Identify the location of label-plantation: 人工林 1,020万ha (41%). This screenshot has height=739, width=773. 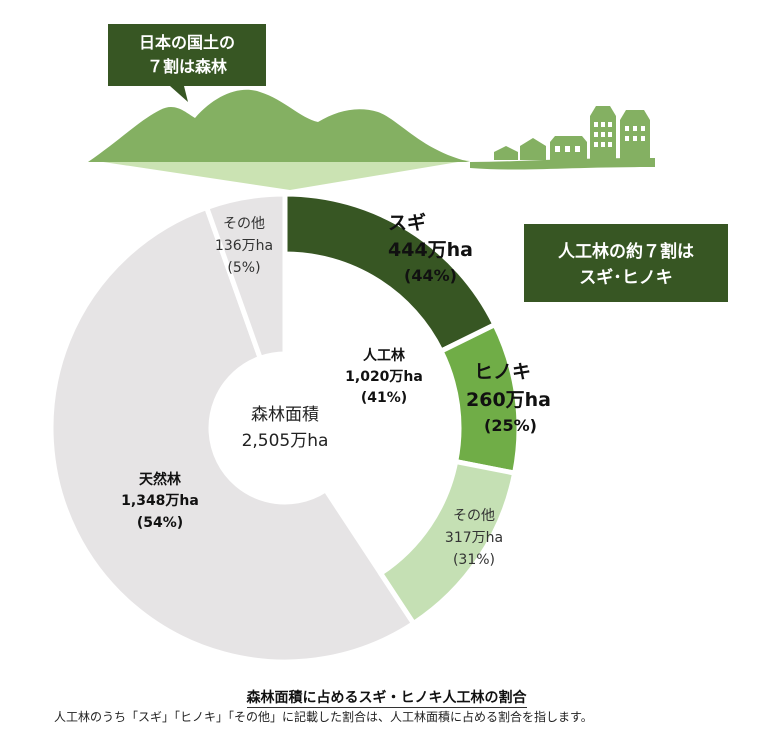
(384, 376).